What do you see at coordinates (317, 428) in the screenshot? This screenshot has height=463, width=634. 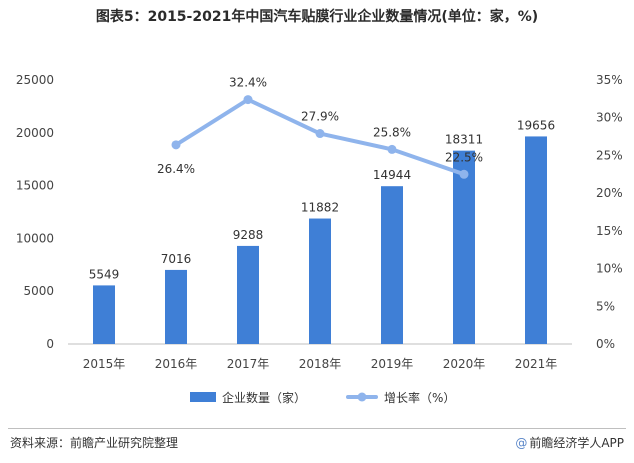 I see `footer-divider` at bounding box center [317, 428].